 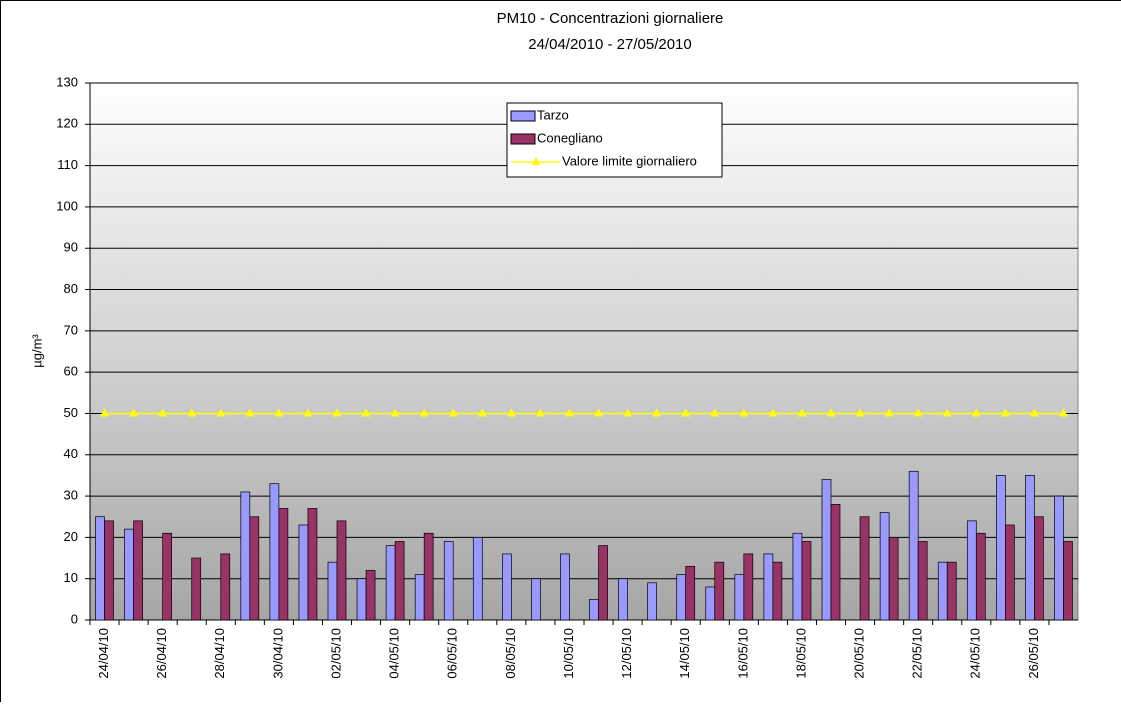 I want to click on y-tick-label: 90, so click(x=71, y=247).